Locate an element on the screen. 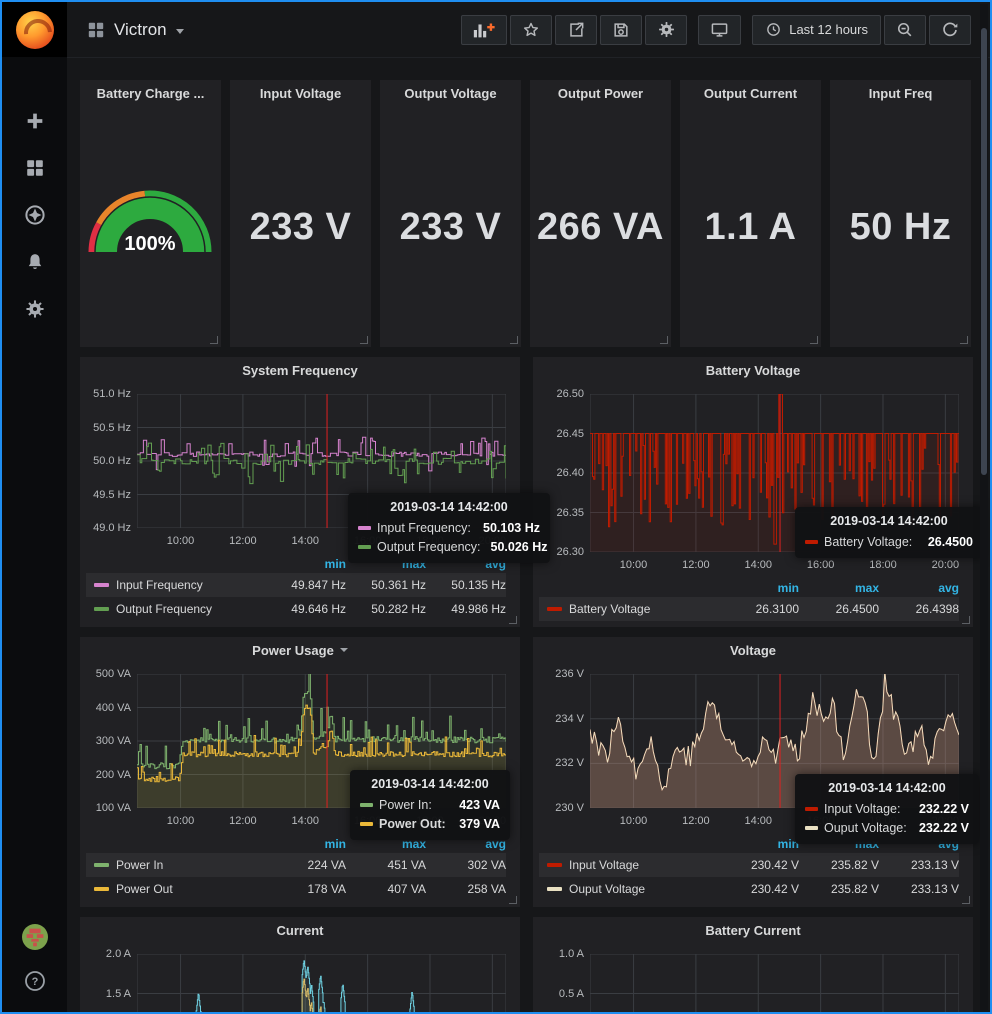  zoom-out-button is located at coordinates (905, 29).